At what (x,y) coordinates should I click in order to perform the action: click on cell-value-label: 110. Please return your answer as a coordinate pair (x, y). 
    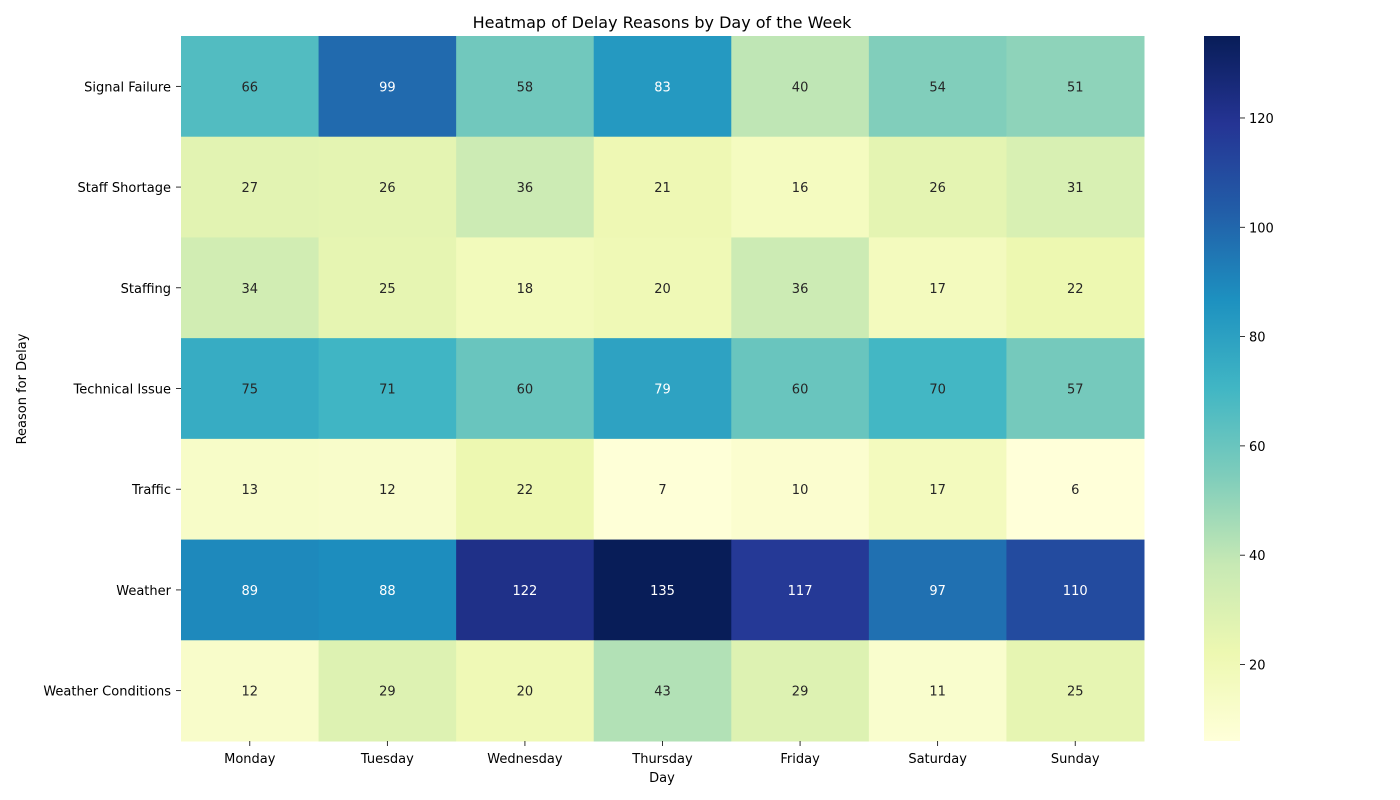
    Looking at the image, I should click on (1075, 591).